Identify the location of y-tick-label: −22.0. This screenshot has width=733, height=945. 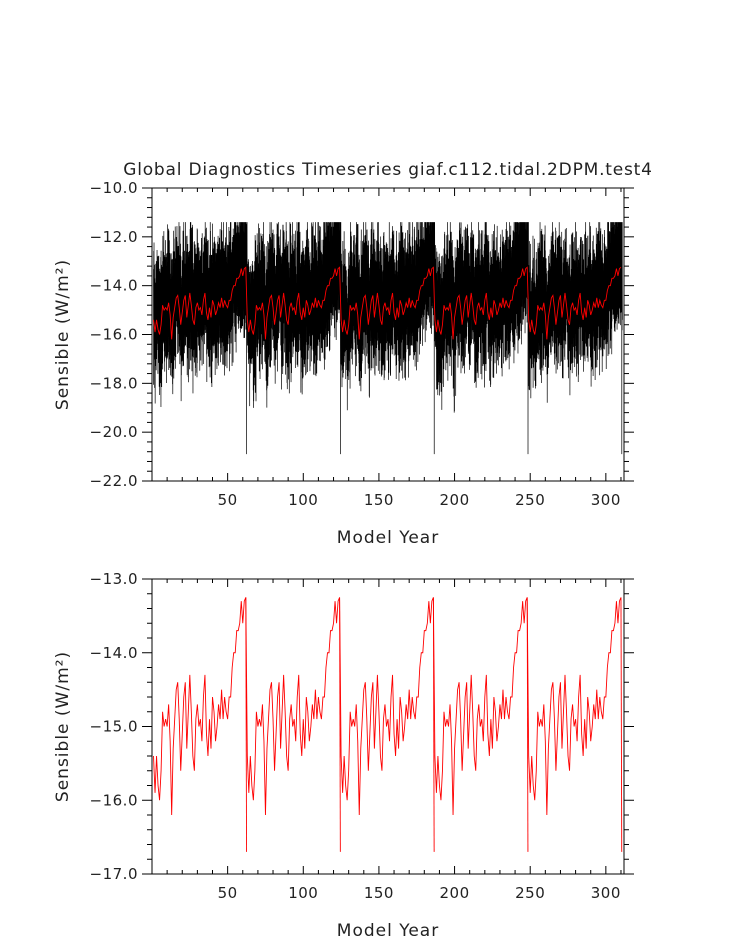
(114, 481).